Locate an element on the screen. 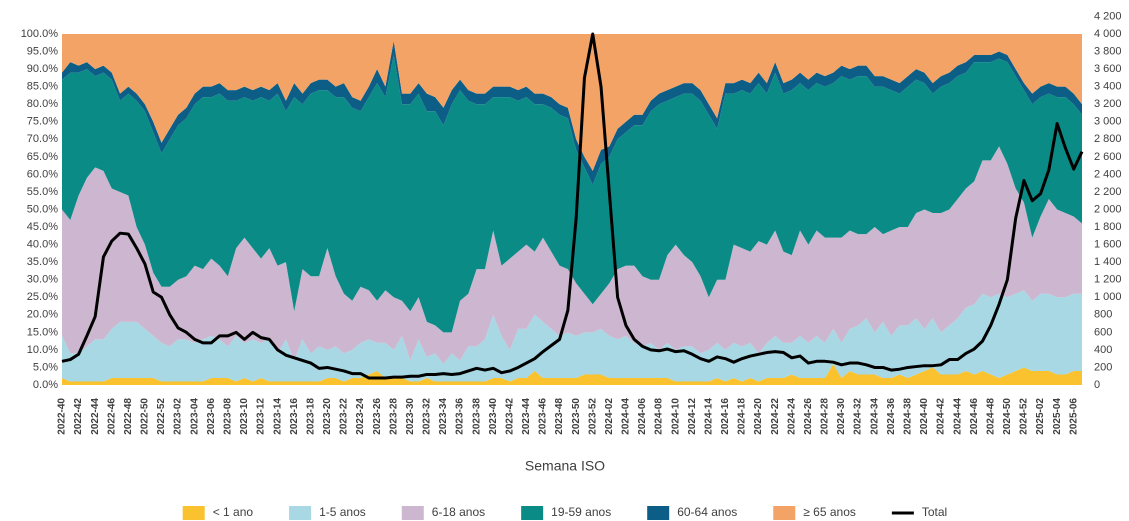 The height and width of the screenshot is (521, 1129). x-tick-label: 2024-24 is located at coordinates (791, 416).